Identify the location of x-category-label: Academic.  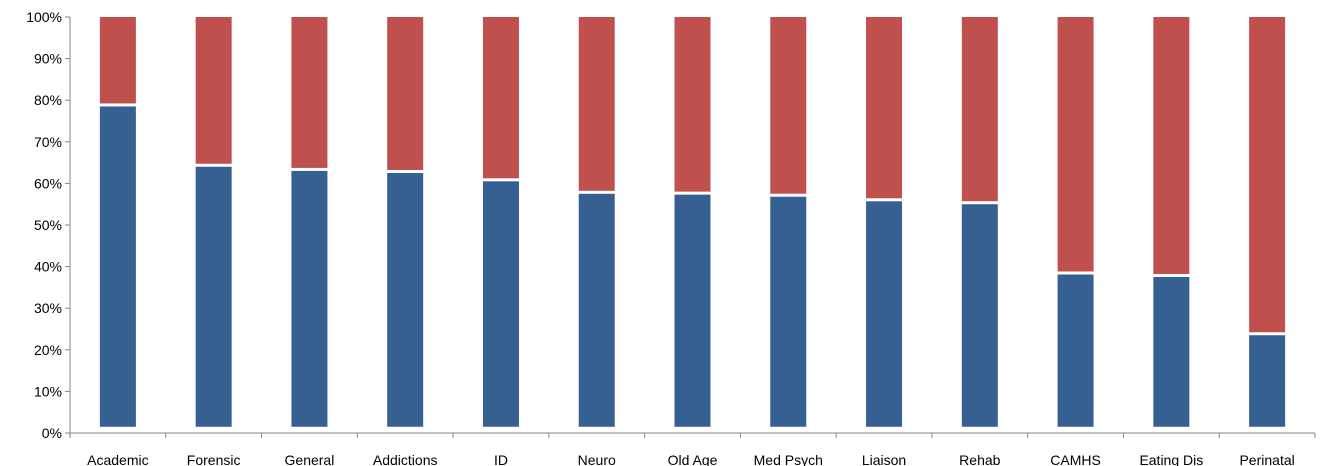
(117, 459).